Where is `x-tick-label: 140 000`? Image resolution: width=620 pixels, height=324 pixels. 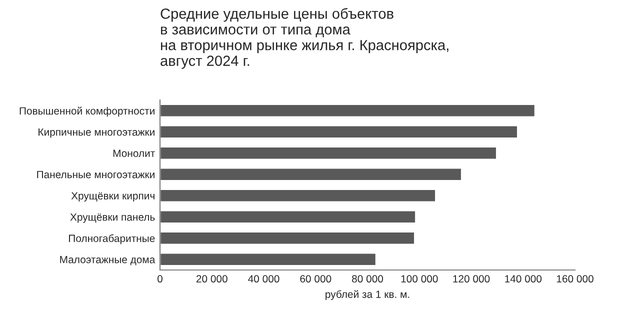 x-tick-label: 140 000 is located at coordinates (523, 279).